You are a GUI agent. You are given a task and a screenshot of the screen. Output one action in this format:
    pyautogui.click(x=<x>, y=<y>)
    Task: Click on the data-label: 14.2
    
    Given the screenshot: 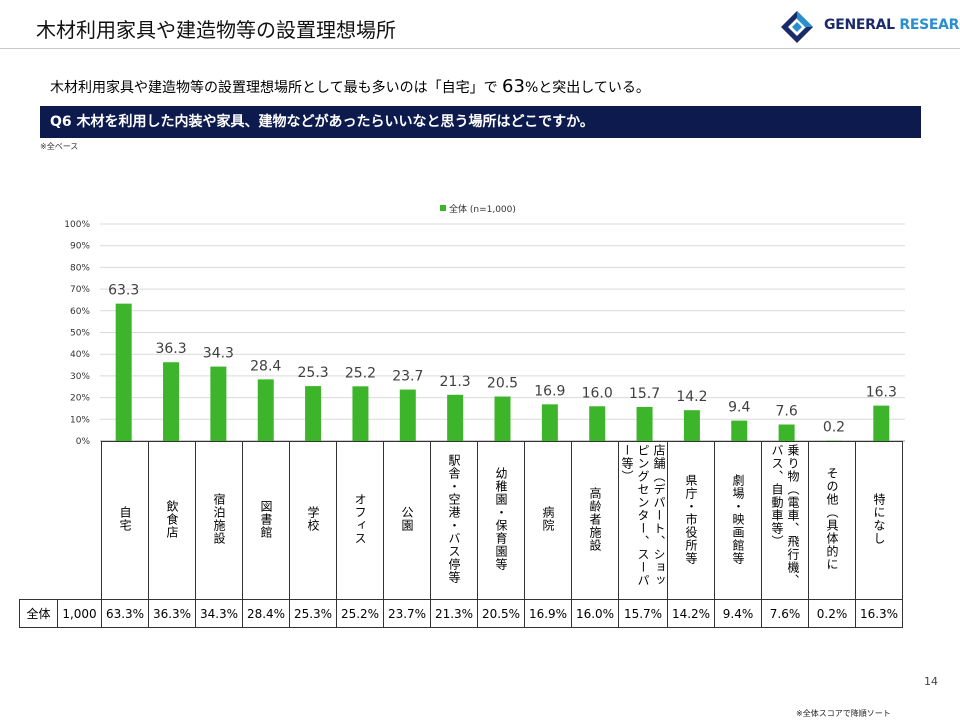 What is the action you would take?
    pyautogui.click(x=691, y=397)
    